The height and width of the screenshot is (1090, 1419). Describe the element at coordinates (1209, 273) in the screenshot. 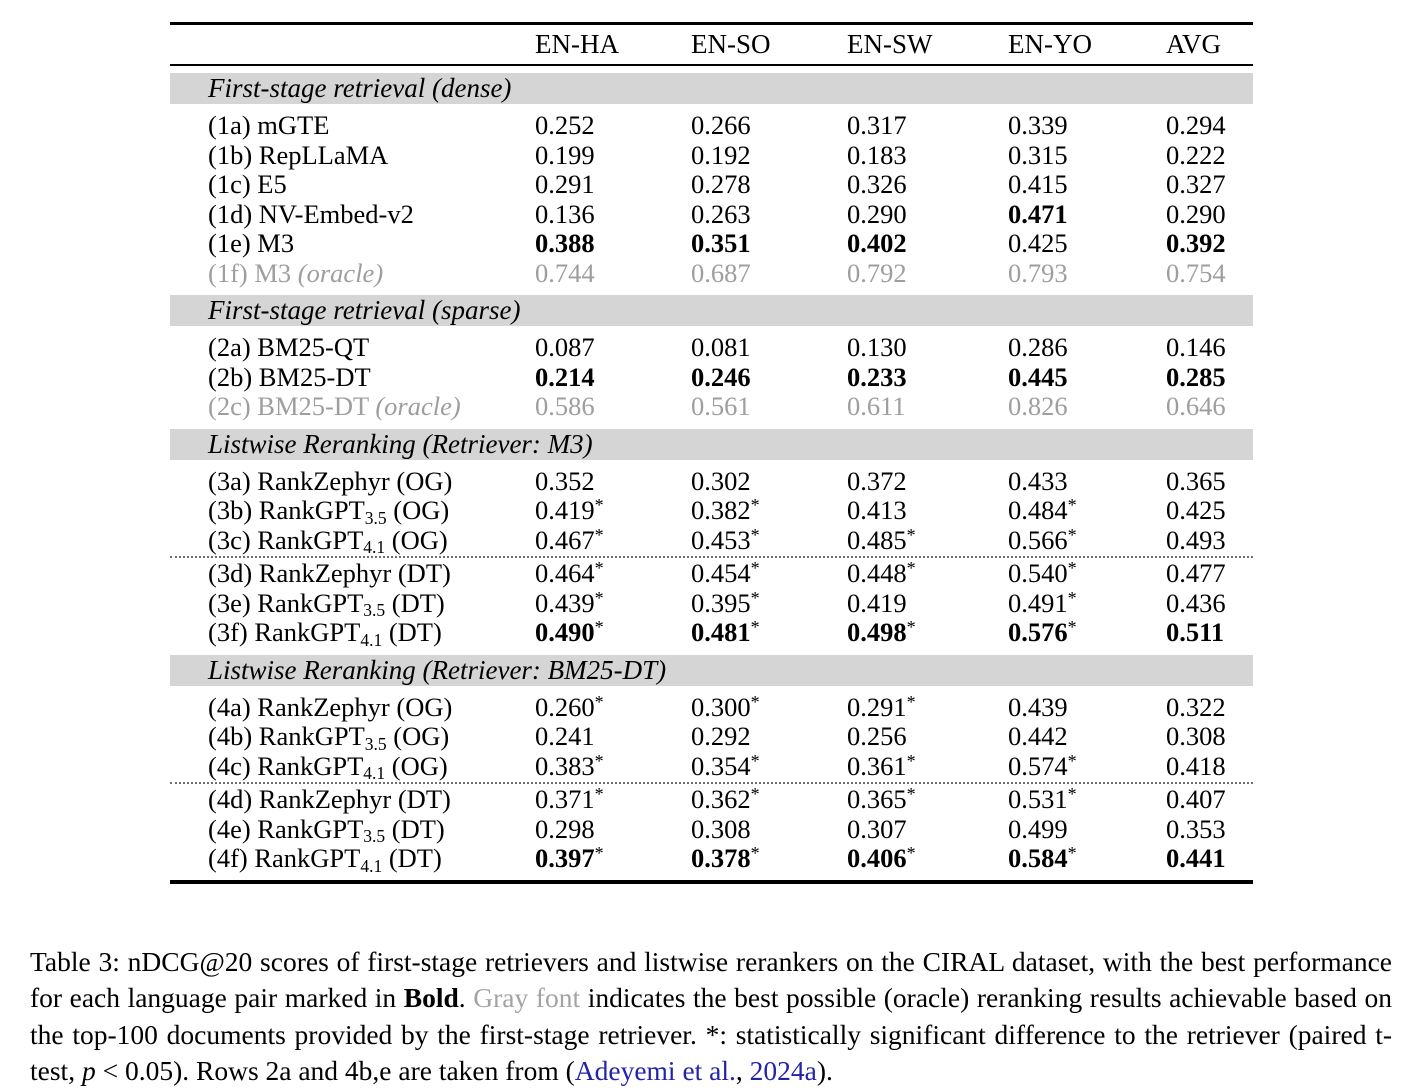

I see `score-cell: 0.754` at that location.